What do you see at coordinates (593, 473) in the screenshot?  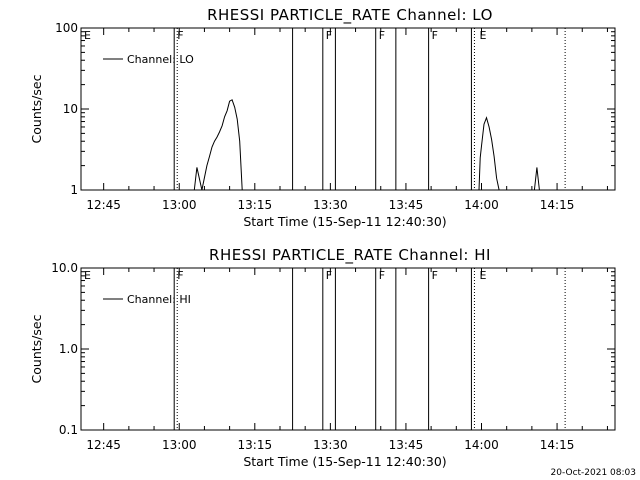 I see `footer-timestamp: 20-Oct-2021 08:03` at bounding box center [593, 473].